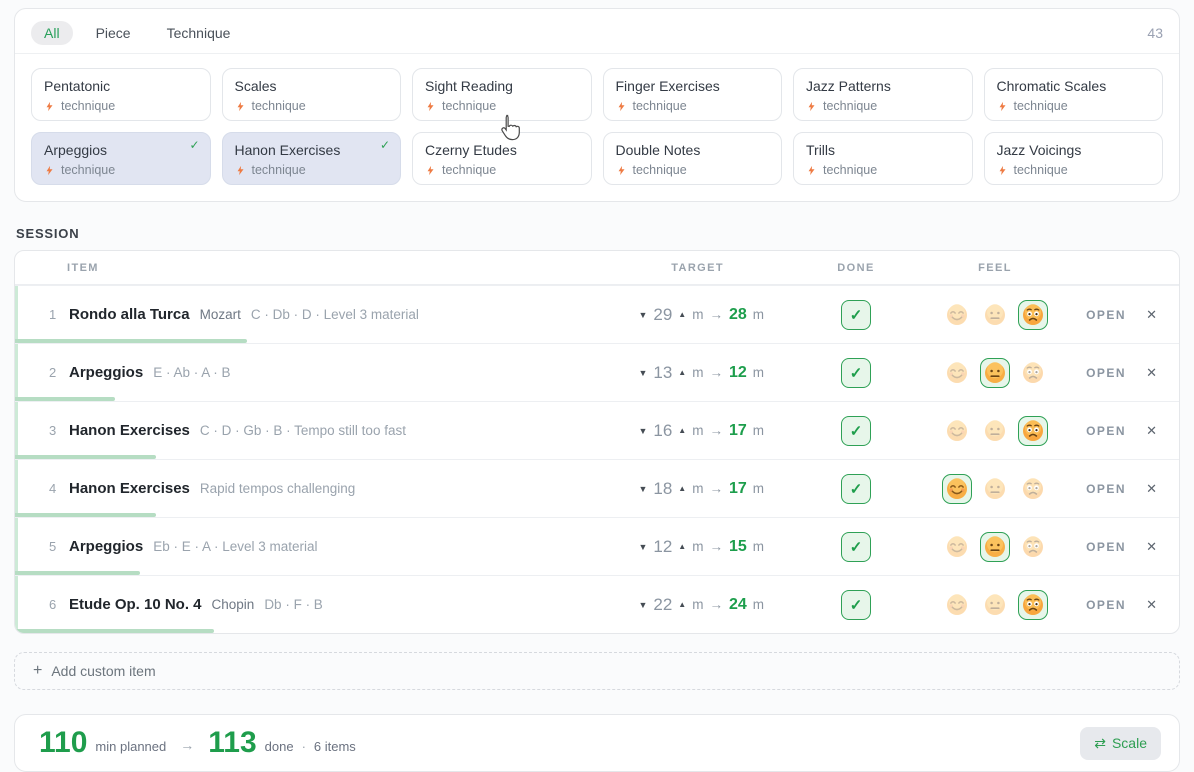 The image size is (1194, 772). What do you see at coordinates (883, 158) in the screenshot?
I see `chip-trills: Trills technique ✓` at bounding box center [883, 158].